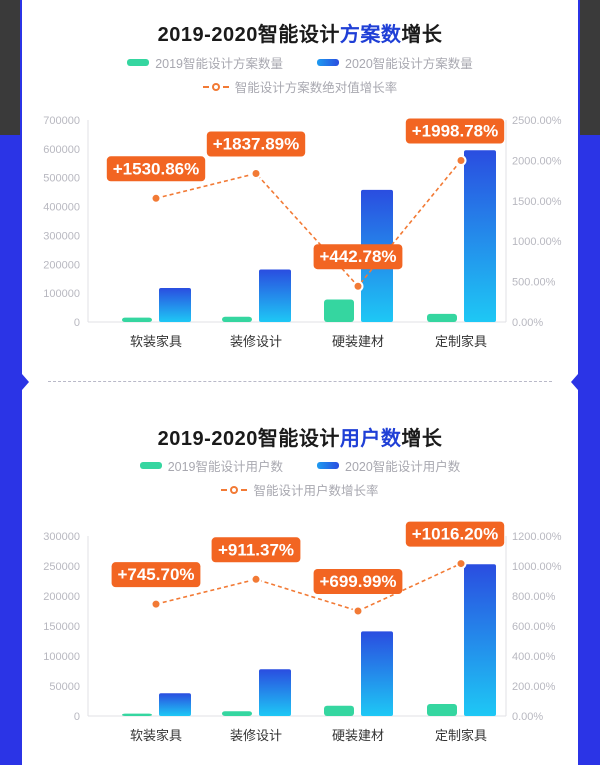 The image size is (600, 765). Describe the element at coordinates (61, 567) in the screenshot. I see `y-tick-label-left: 250000` at that location.